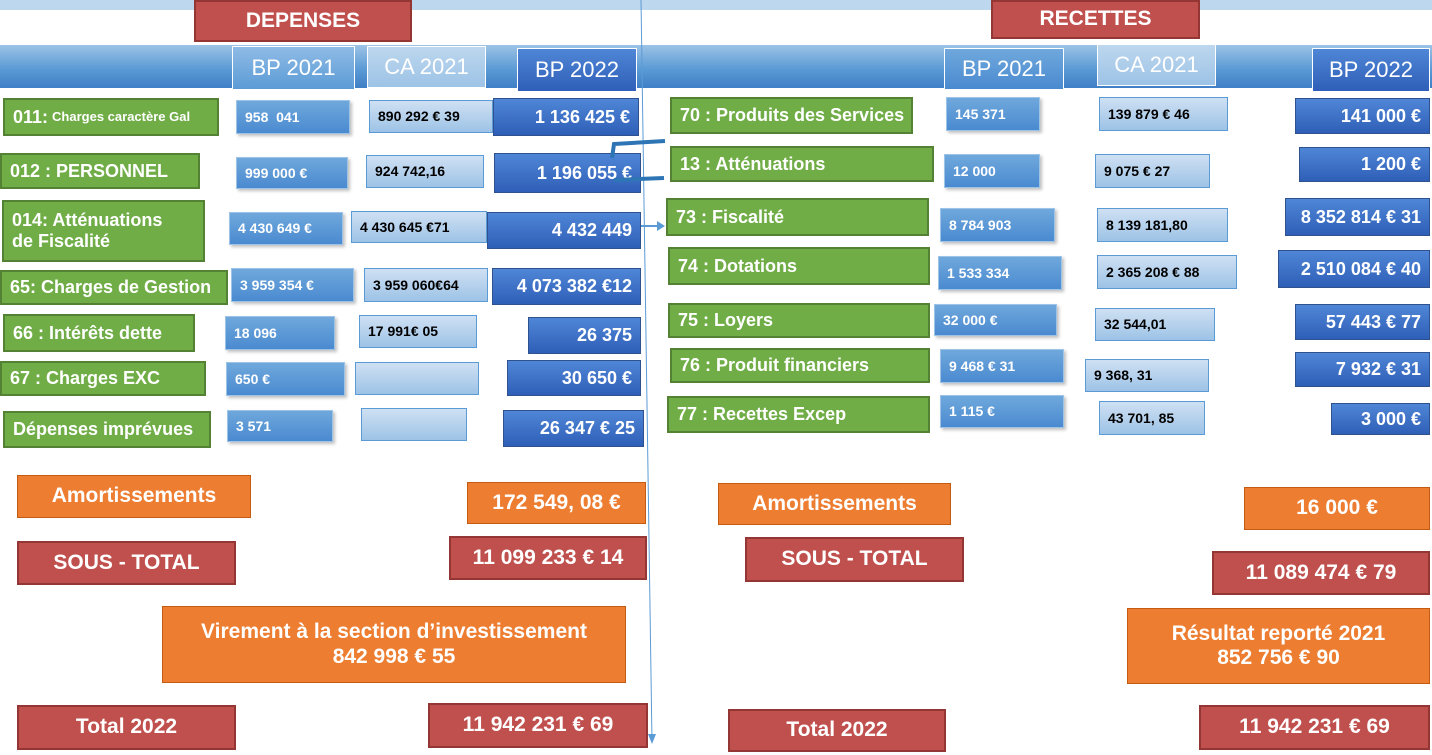 The height and width of the screenshot is (755, 1432). Describe the element at coordinates (275, 228) in the screenshot. I see `text: 4 430 649 €` at that location.